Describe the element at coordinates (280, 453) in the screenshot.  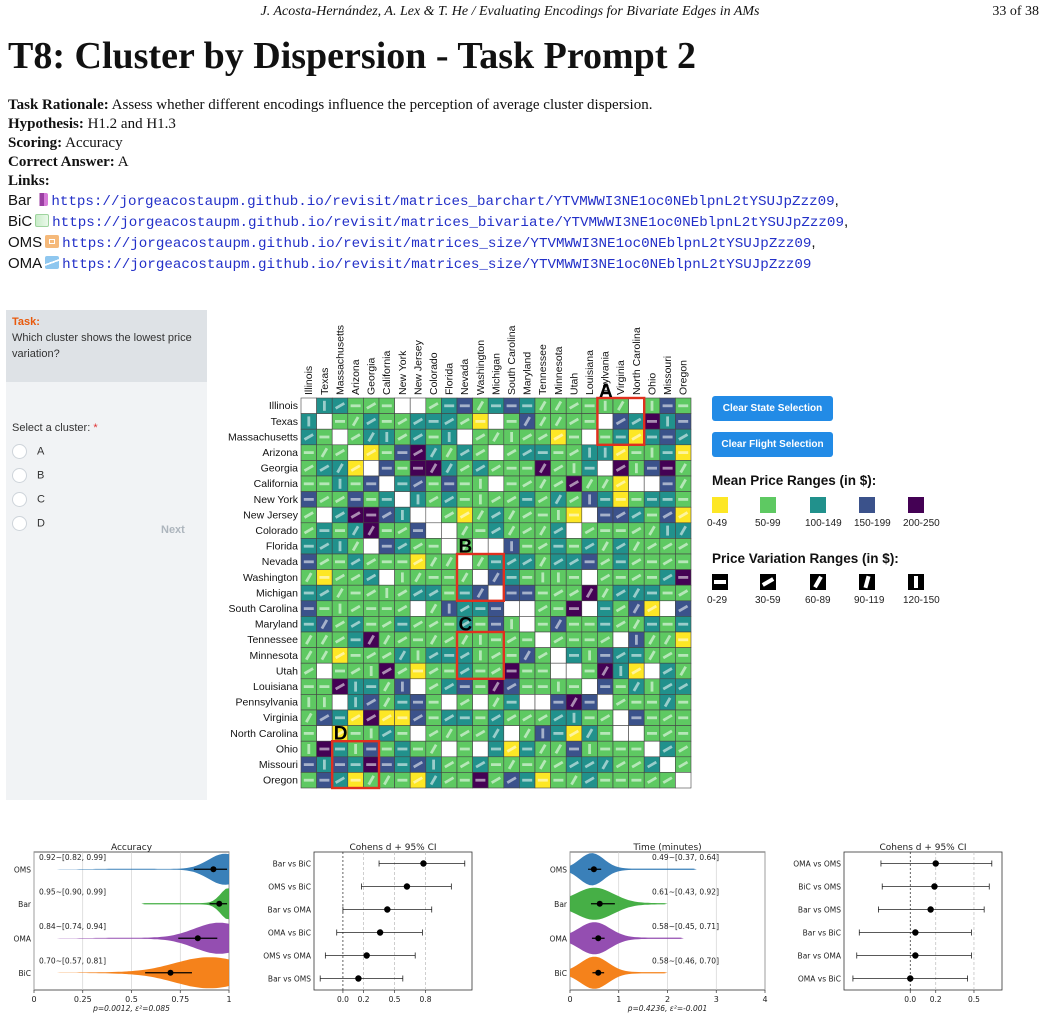
I see `matrix-row-label: Arizona` at that location.